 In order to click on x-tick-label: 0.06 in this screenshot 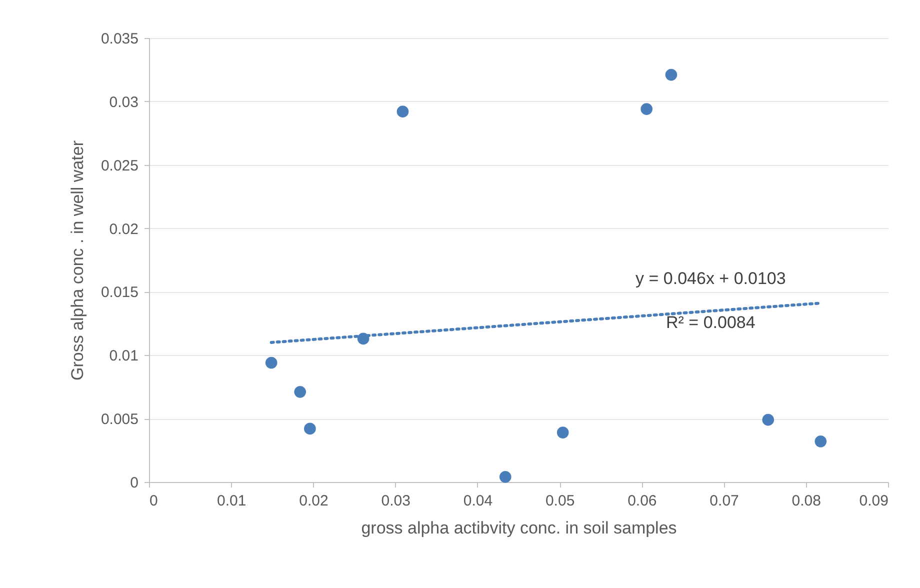, I will do `click(642, 501)`.